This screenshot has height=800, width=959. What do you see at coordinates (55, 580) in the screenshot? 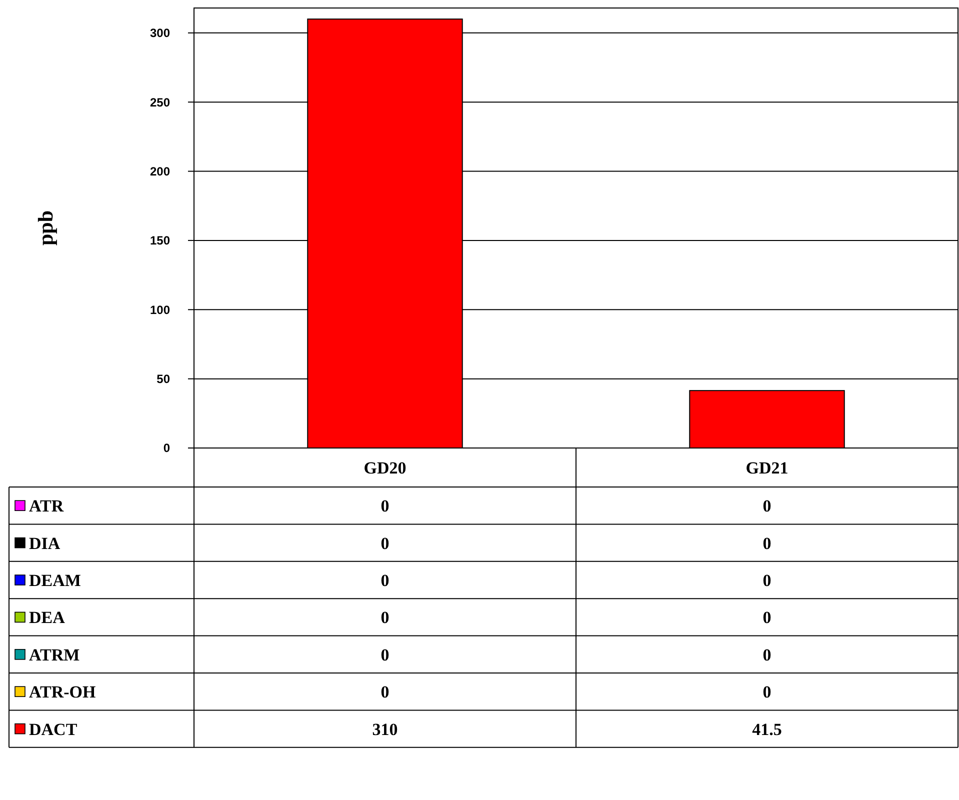
I see `legend-label: DEAM` at bounding box center [55, 580].